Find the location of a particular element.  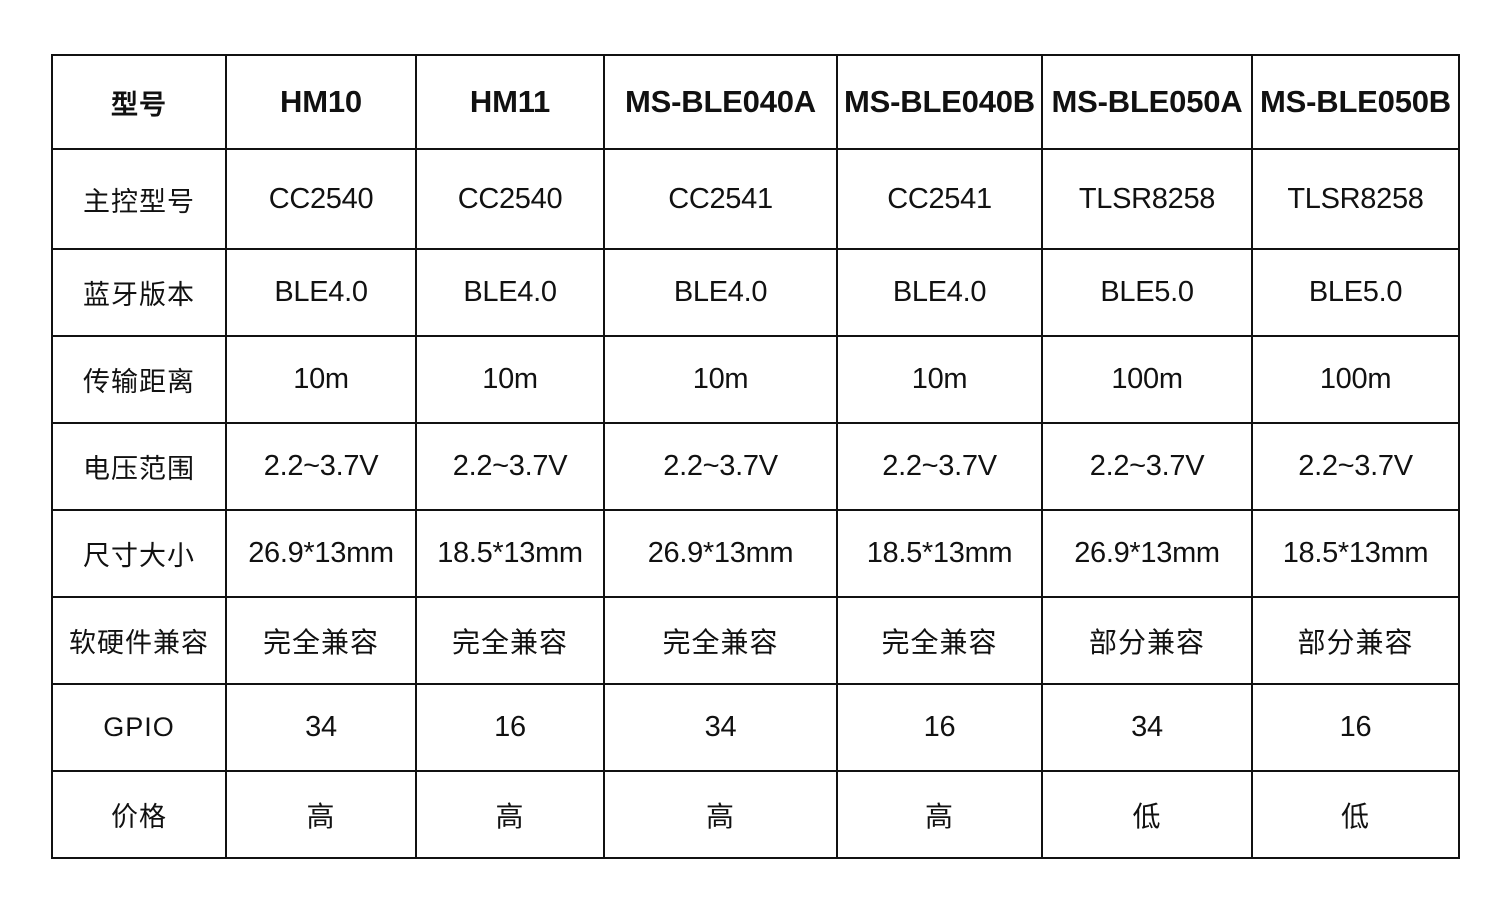

column-header-6: MS-BLE050B is located at coordinates (1355, 102).